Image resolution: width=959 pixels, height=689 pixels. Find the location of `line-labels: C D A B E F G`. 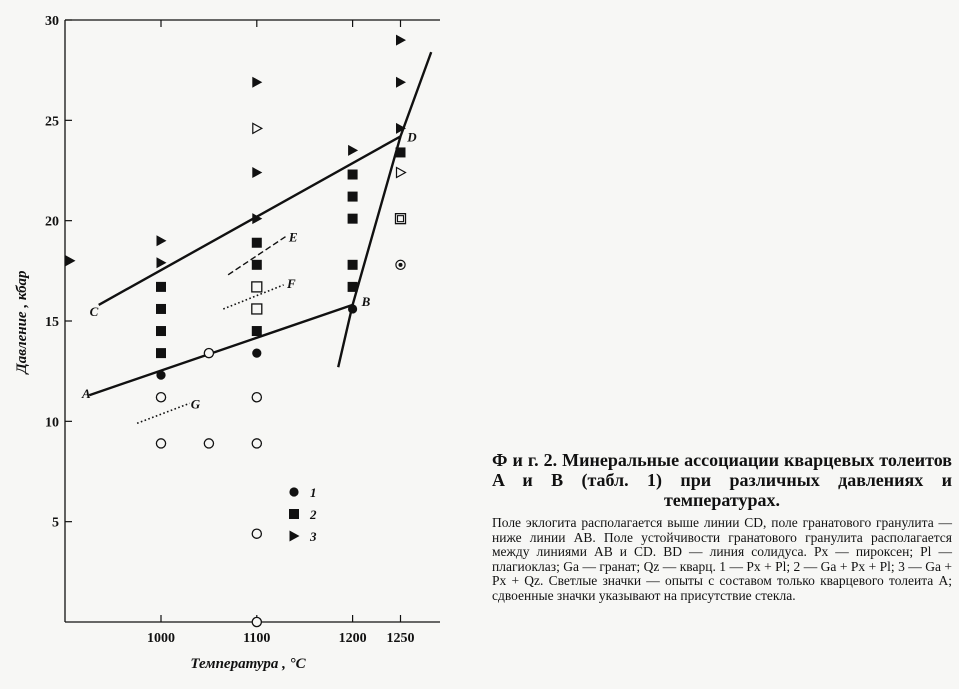

line-labels: C D A B E F G is located at coordinates (249, 270).